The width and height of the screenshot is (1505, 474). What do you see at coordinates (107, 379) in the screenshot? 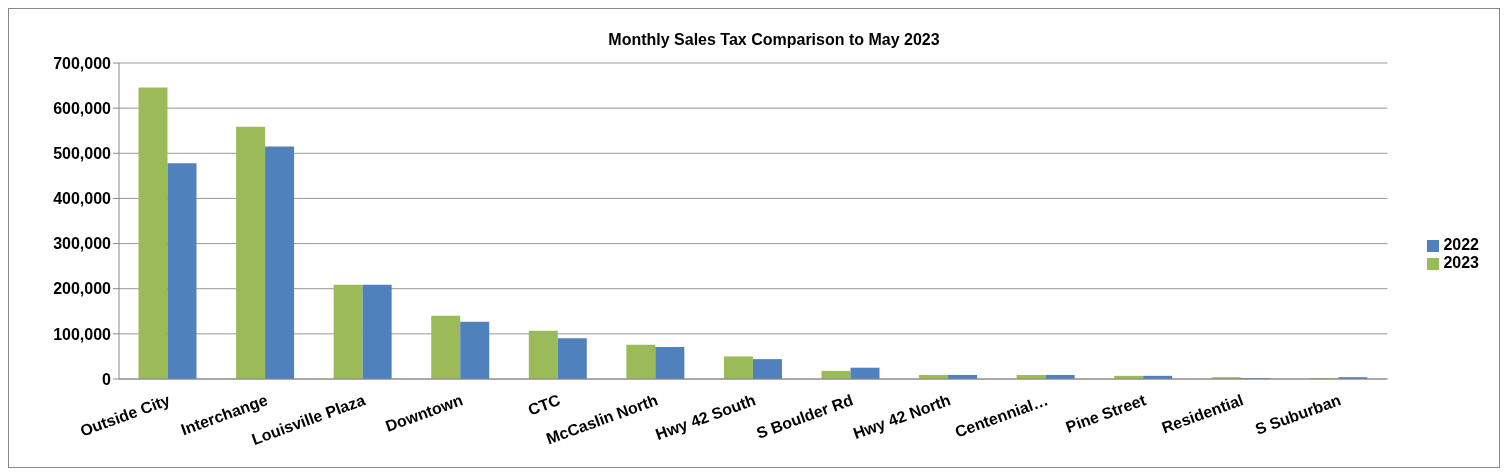
I see `y-tick-label: 0` at bounding box center [107, 379].